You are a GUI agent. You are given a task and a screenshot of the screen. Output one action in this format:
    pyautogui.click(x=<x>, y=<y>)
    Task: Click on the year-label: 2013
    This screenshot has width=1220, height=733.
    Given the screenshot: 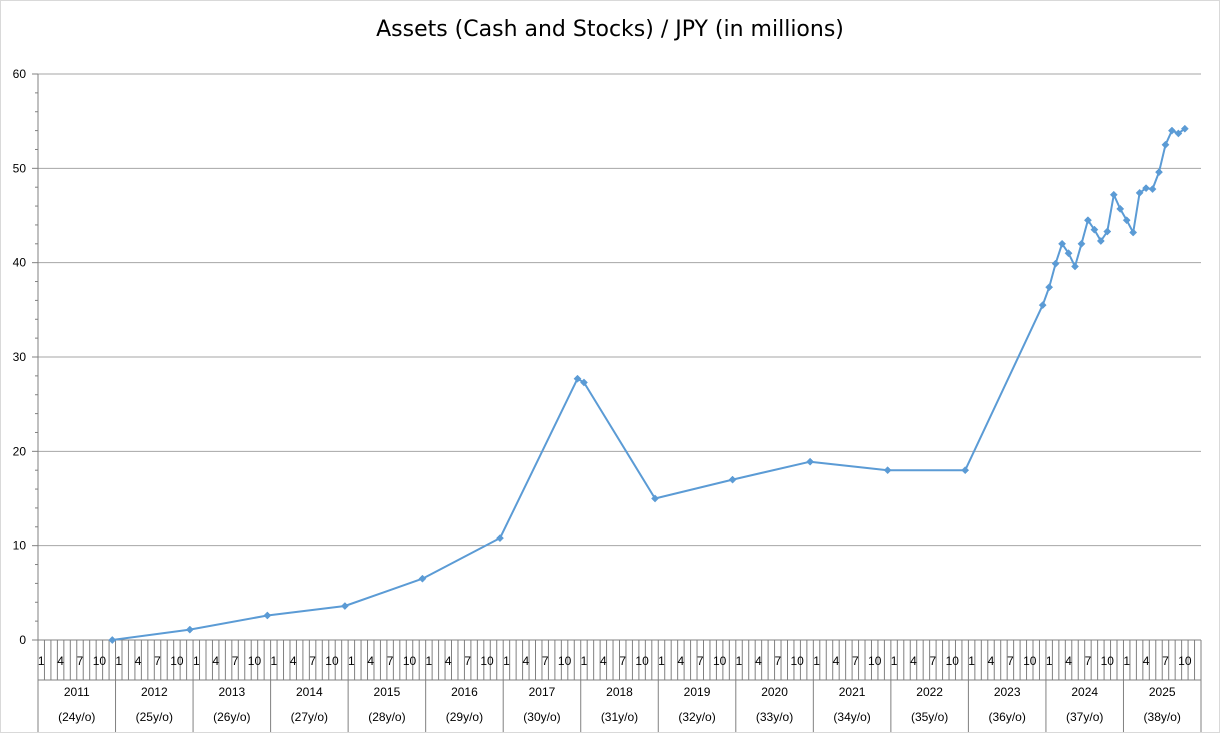 What is the action you would take?
    pyautogui.click(x=231, y=692)
    